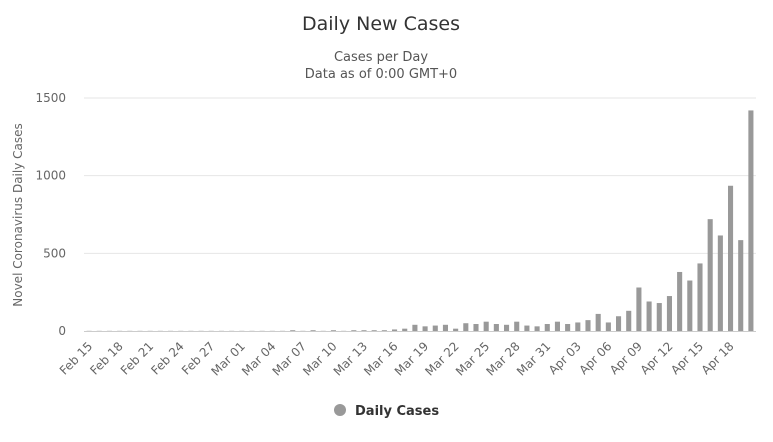 The height and width of the screenshot is (442, 773). Describe the element at coordinates (397, 411) in the screenshot. I see `legend-label-daily-cases: Daily Cases` at that location.